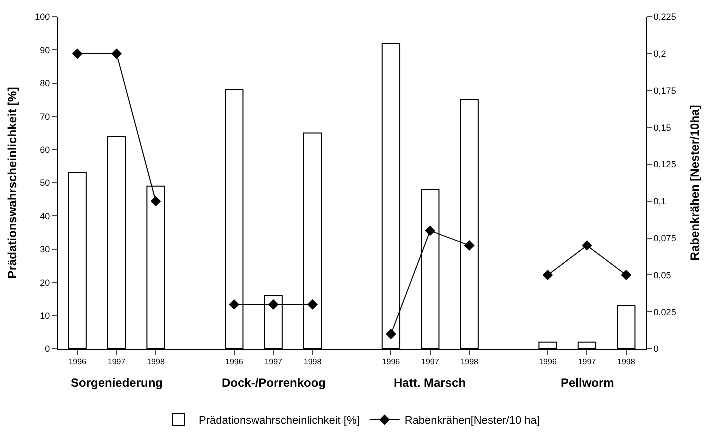 Image resolution: width=712 pixels, height=446 pixels. What do you see at coordinates (587, 383) in the screenshot?
I see `text: Pellworm` at bounding box center [587, 383].